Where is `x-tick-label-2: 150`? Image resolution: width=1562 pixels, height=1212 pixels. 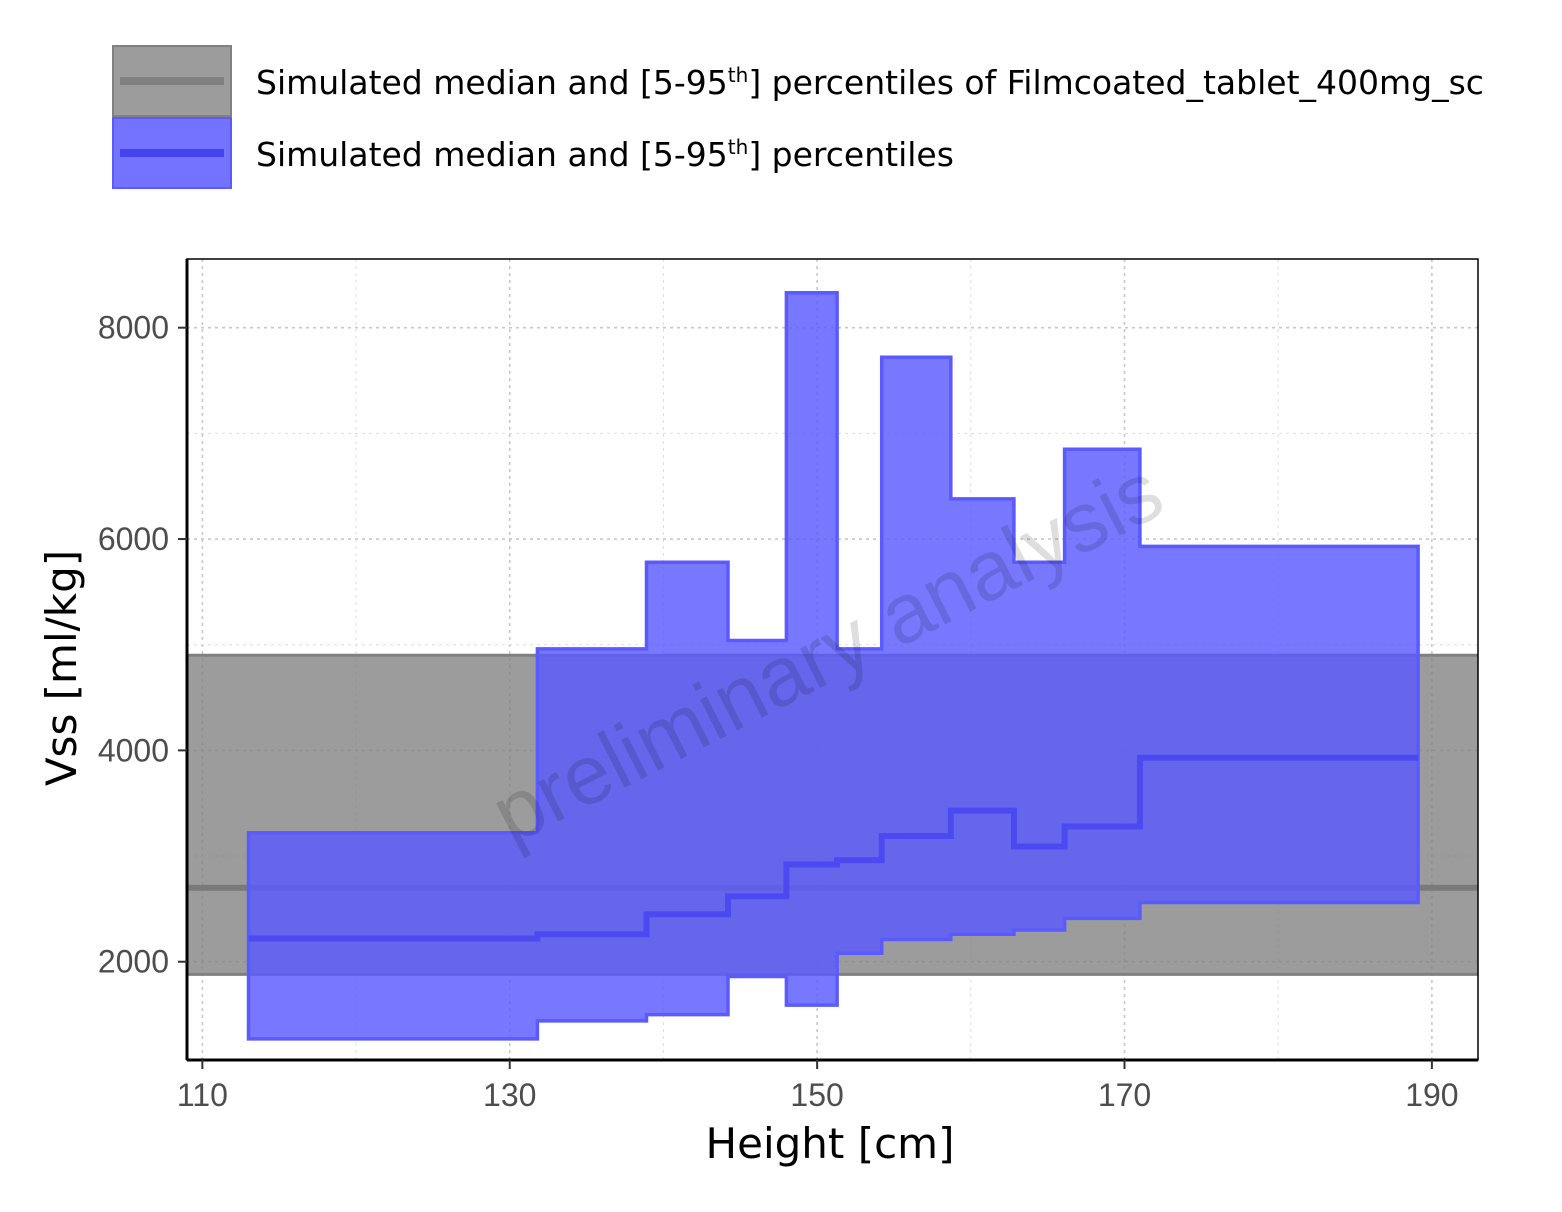
x-tick-label-2: 150 is located at coordinates (816, 1095).